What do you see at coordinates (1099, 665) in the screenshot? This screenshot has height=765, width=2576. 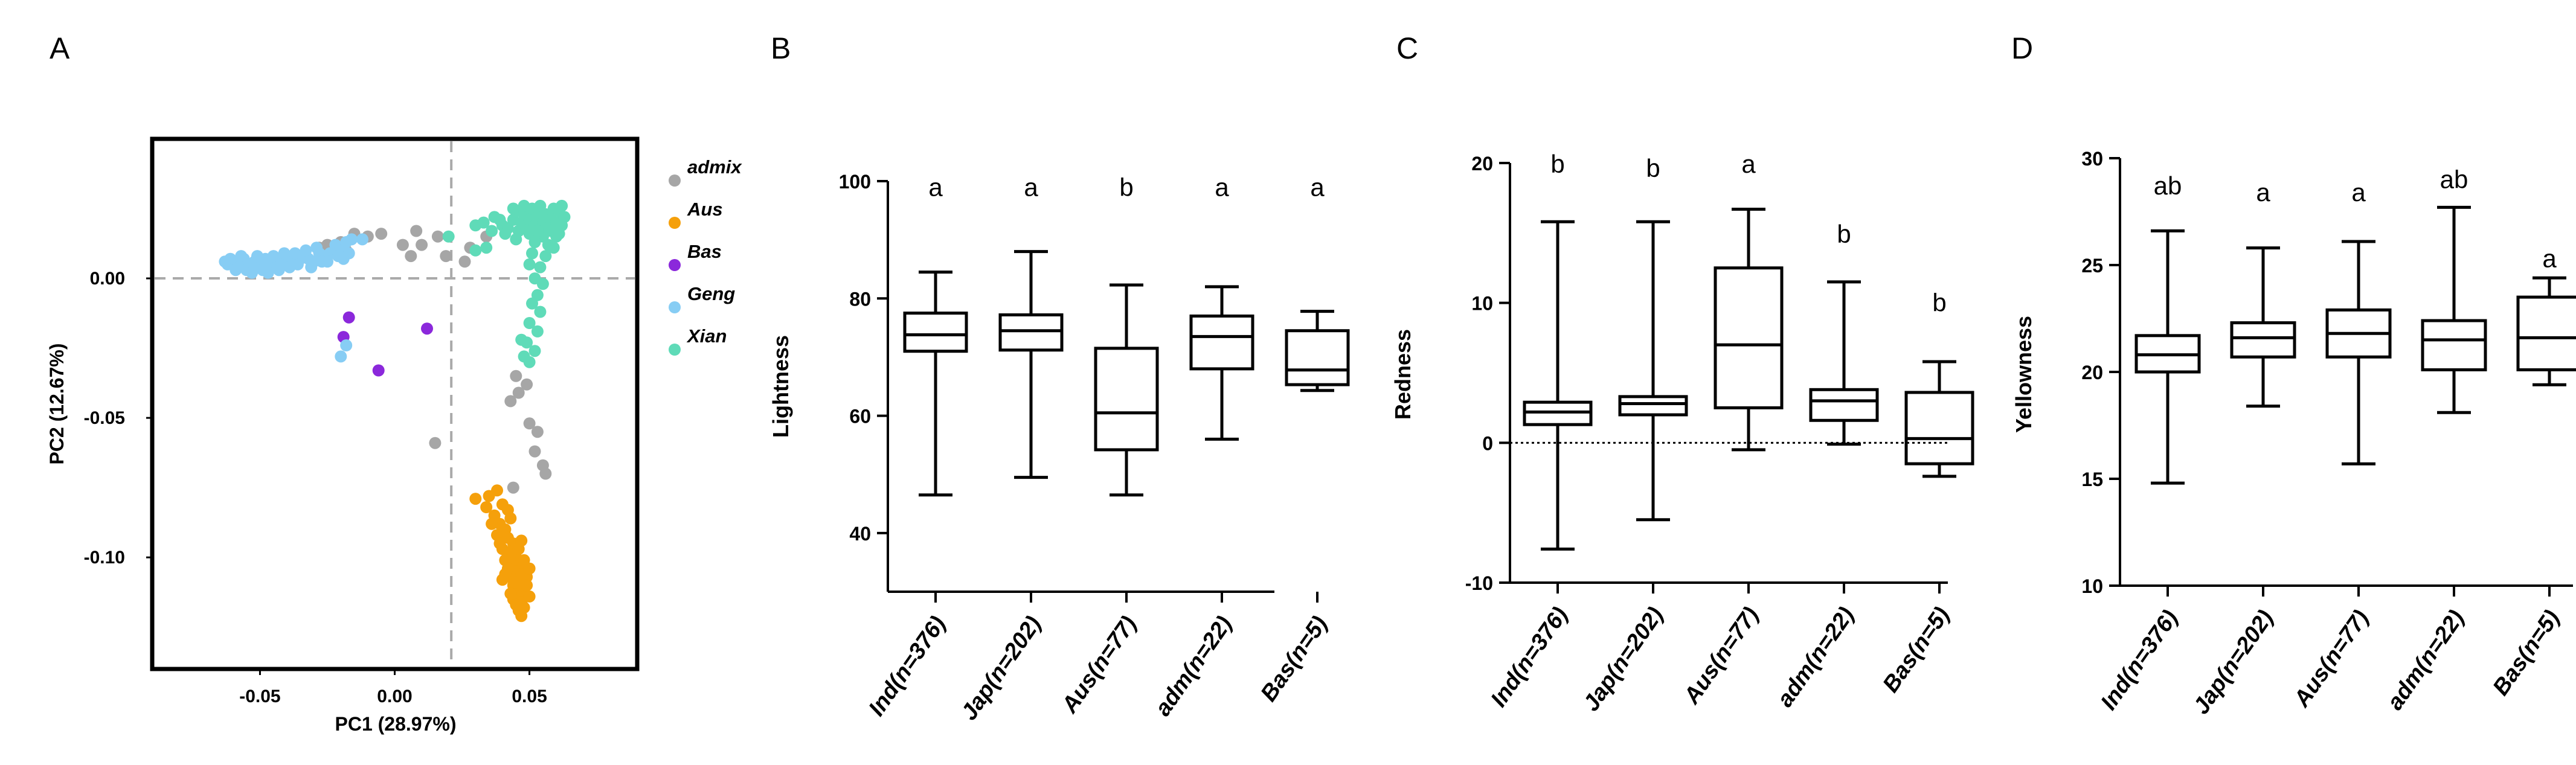 I see `b-category-label: Aus(n=77)` at bounding box center [1099, 665].